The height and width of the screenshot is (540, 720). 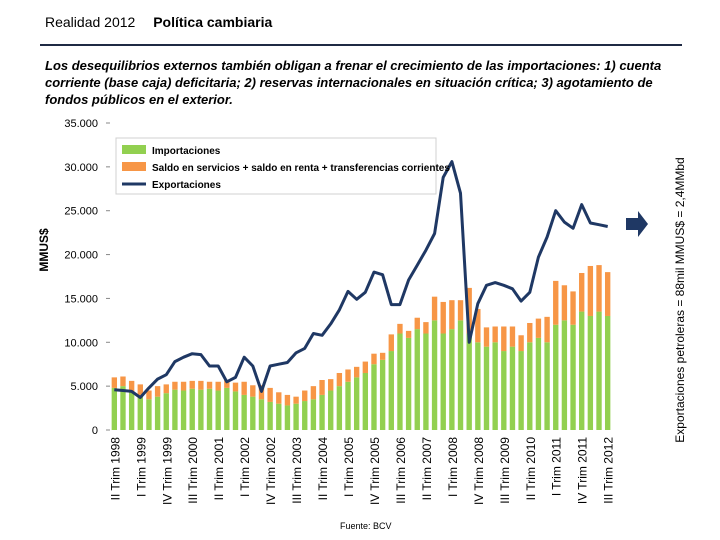 I want to click on x-tick-label: III Trim 2006, so click(x=401, y=470).